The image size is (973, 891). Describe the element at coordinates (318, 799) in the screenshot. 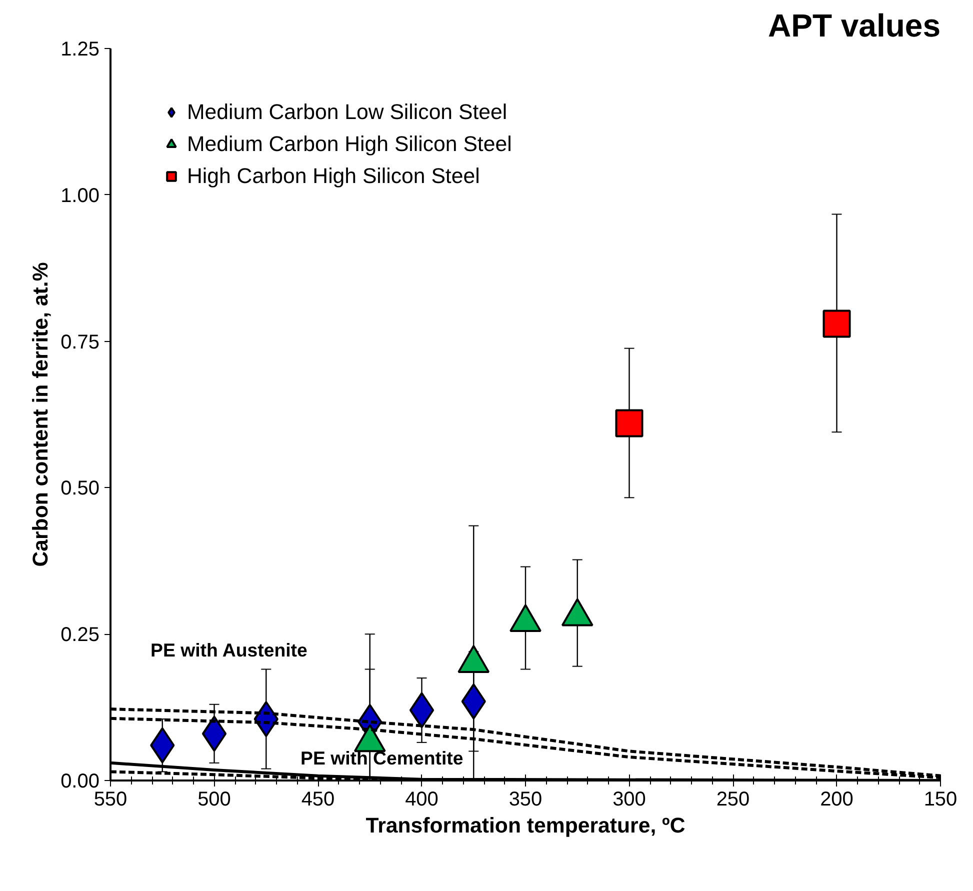

I see `x-tick-label: 450` at that location.